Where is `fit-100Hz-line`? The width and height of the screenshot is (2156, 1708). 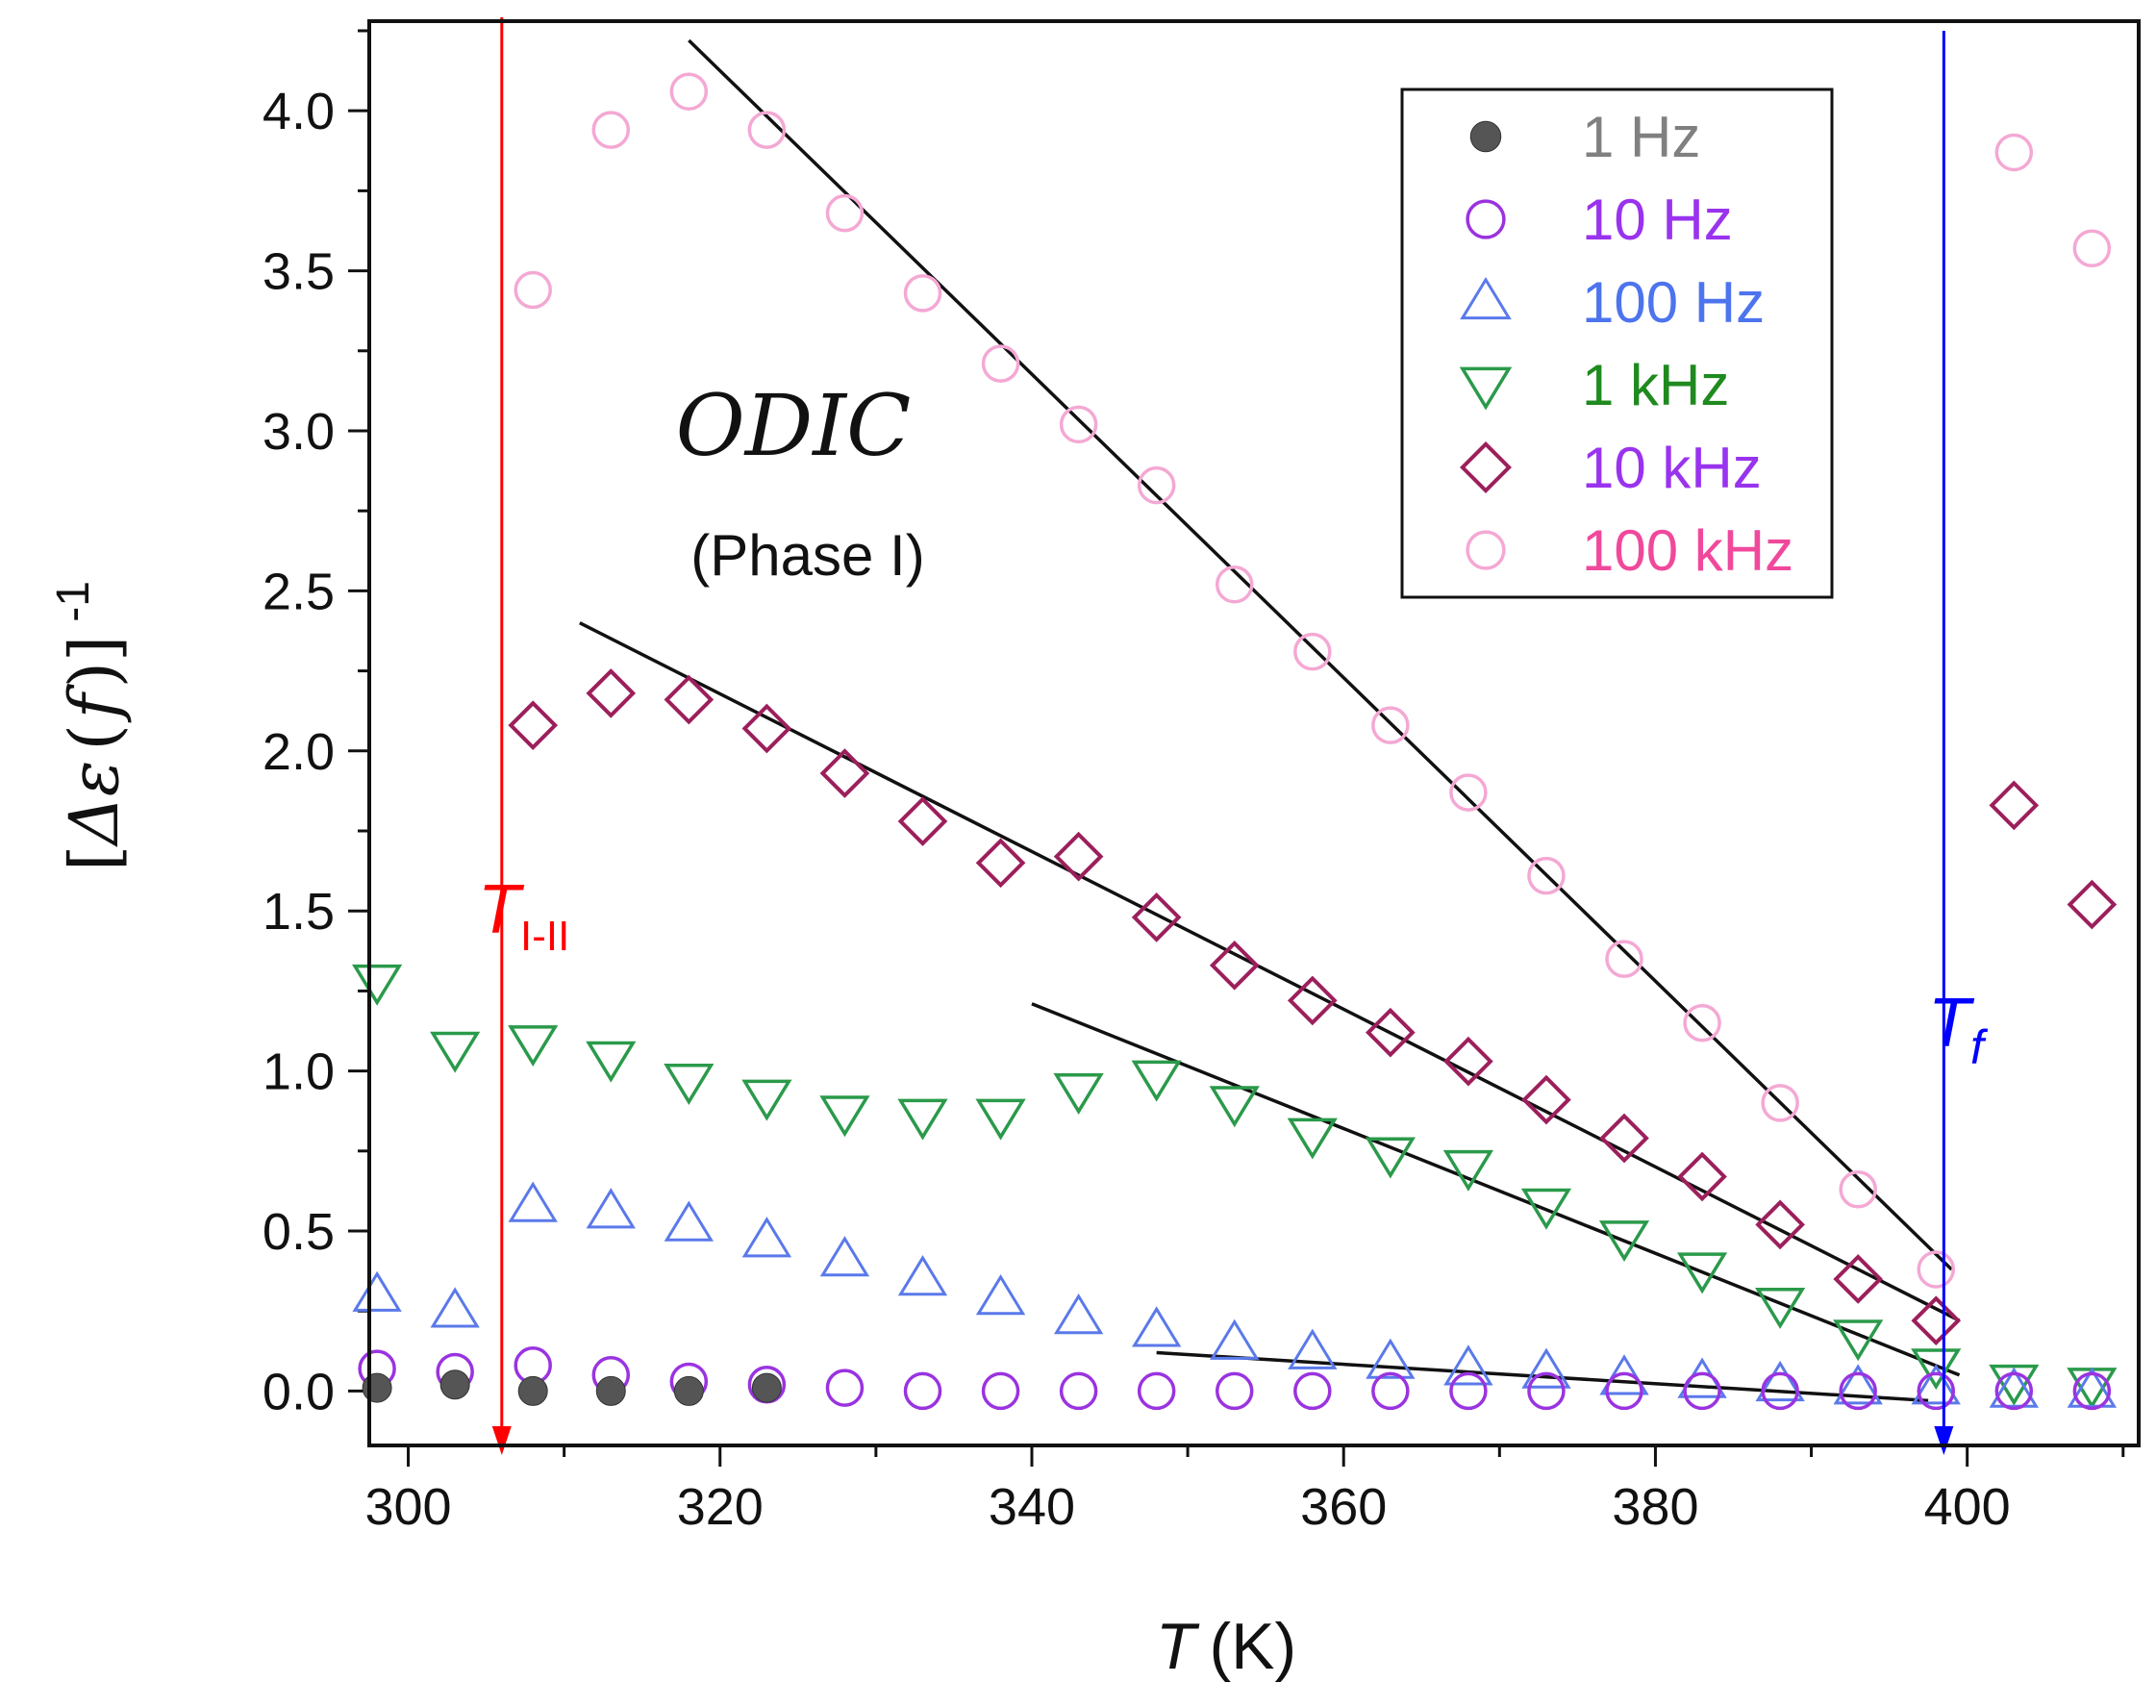
fit-100Hz-line is located at coordinates (1542, 1376).